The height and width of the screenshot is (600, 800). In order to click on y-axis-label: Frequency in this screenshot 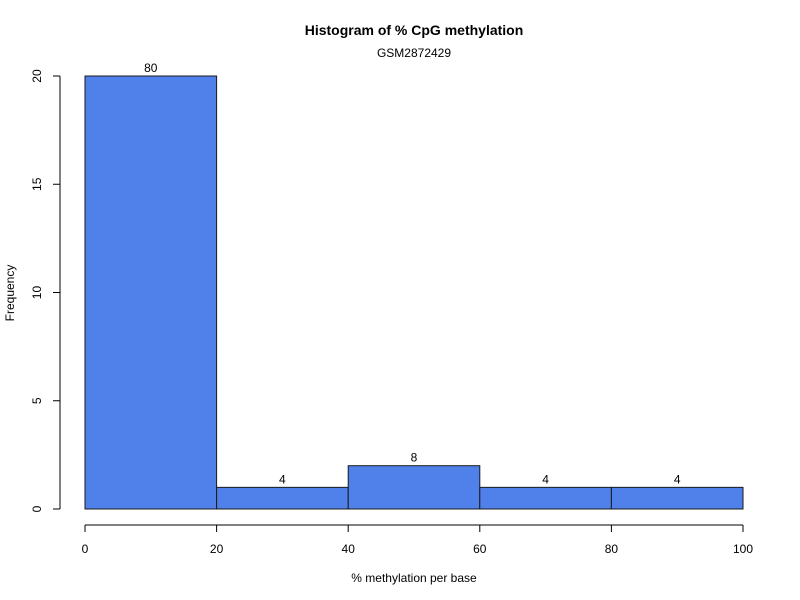, I will do `click(10, 293)`.